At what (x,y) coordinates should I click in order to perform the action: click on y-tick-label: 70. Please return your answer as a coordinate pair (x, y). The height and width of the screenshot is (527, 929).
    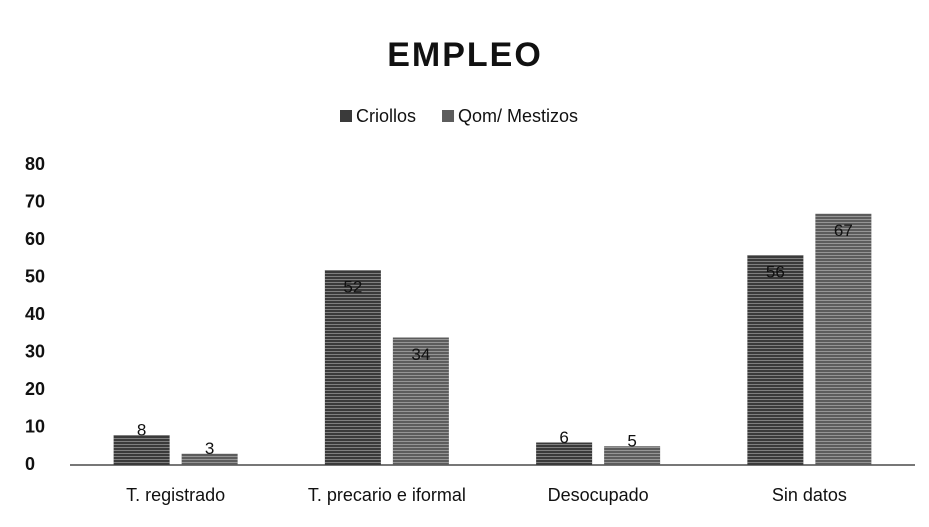
    Looking at the image, I should click on (35, 201).